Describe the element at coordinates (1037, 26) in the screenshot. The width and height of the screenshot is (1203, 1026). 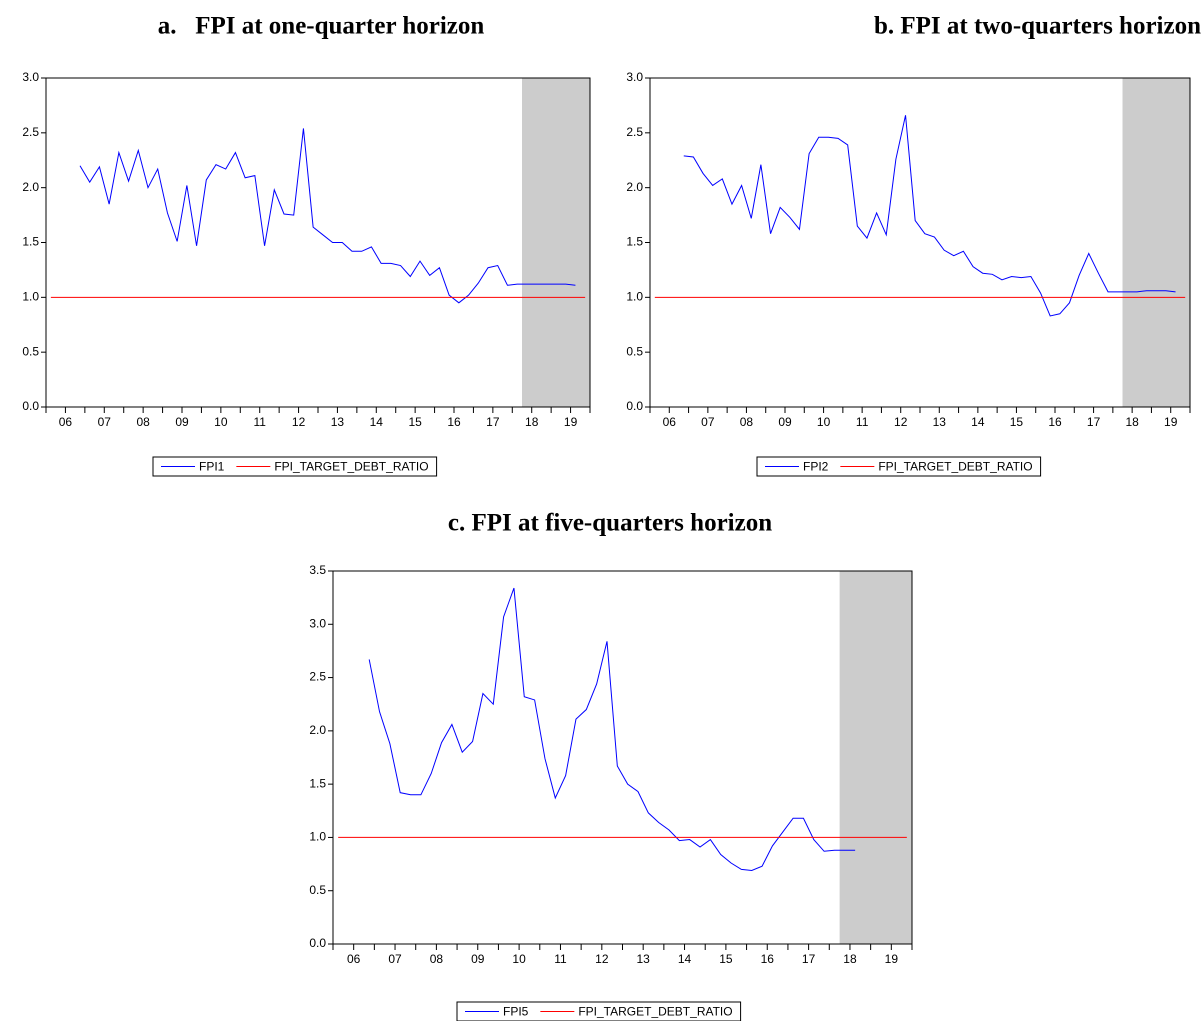
I see `chart-title: b. FPI at two-quarters horizon` at that location.